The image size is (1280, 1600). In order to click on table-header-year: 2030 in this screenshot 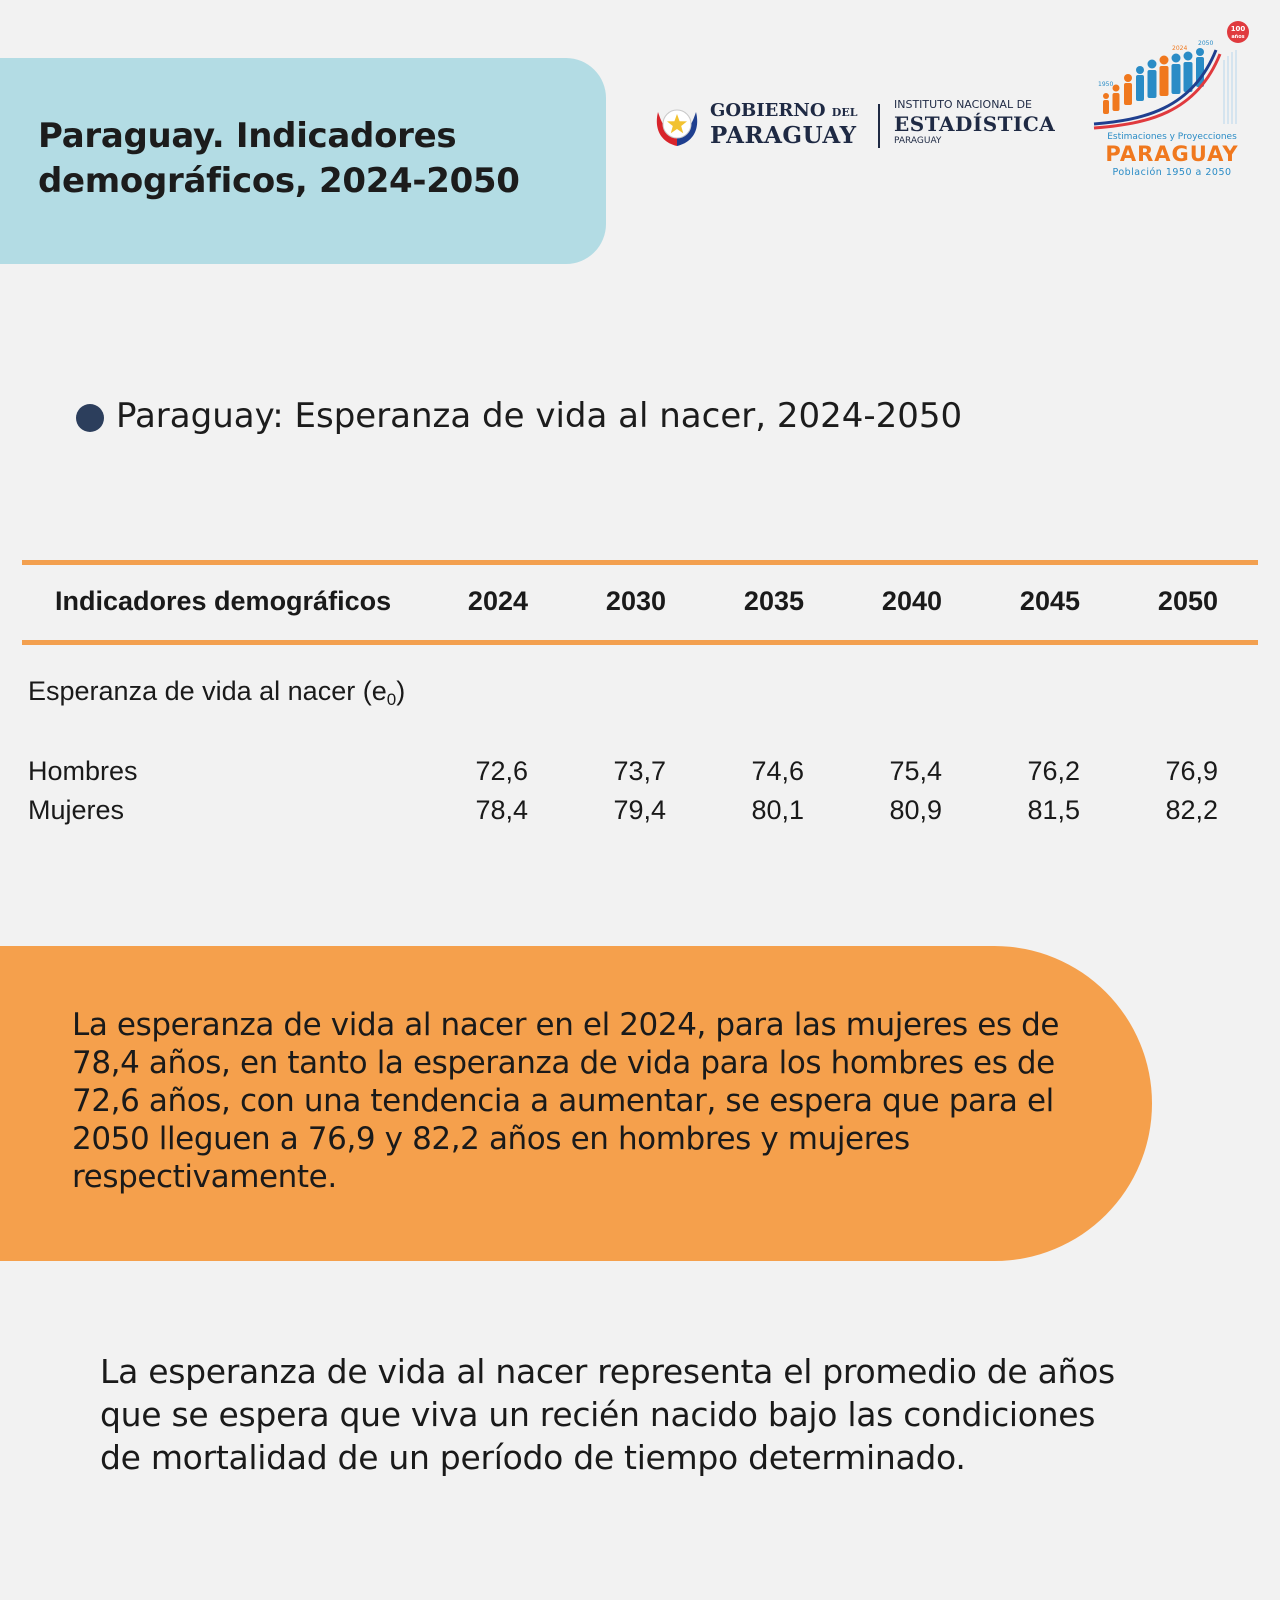, I will do `click(635, 601)`.